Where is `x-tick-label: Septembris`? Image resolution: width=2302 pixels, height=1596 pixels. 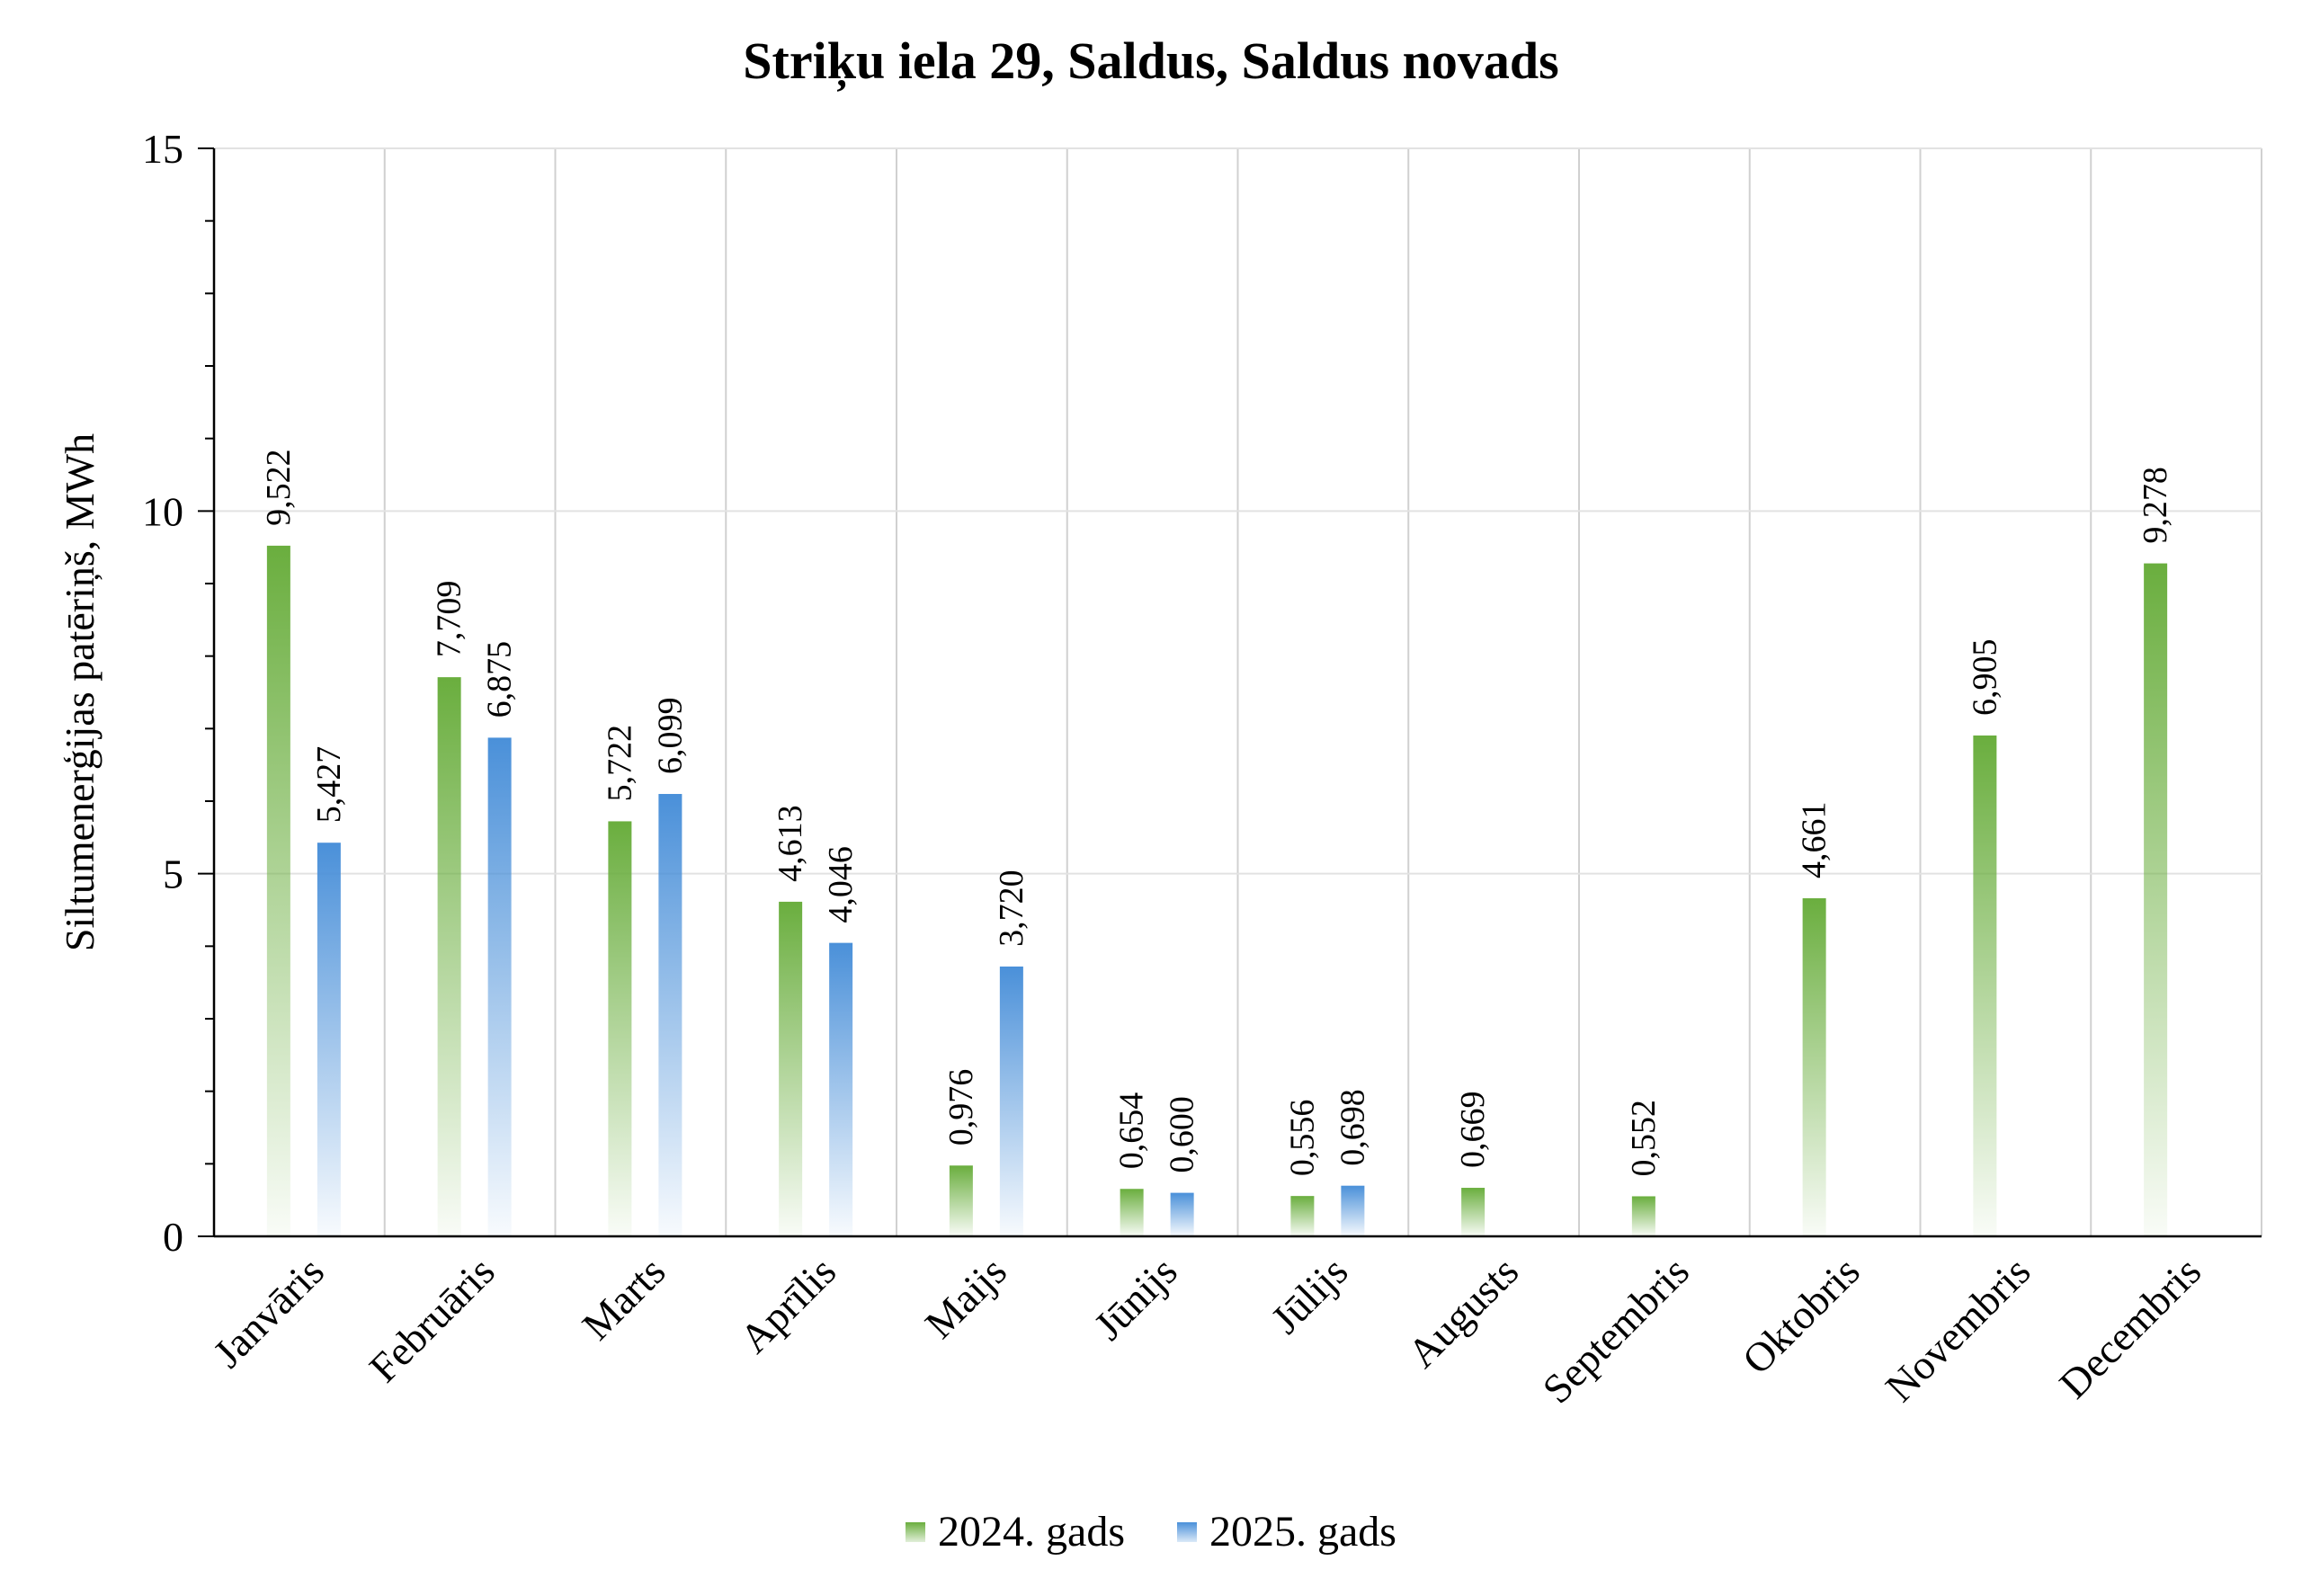
x-tick-label: Septembris is located at coordinates (1616, 1330).